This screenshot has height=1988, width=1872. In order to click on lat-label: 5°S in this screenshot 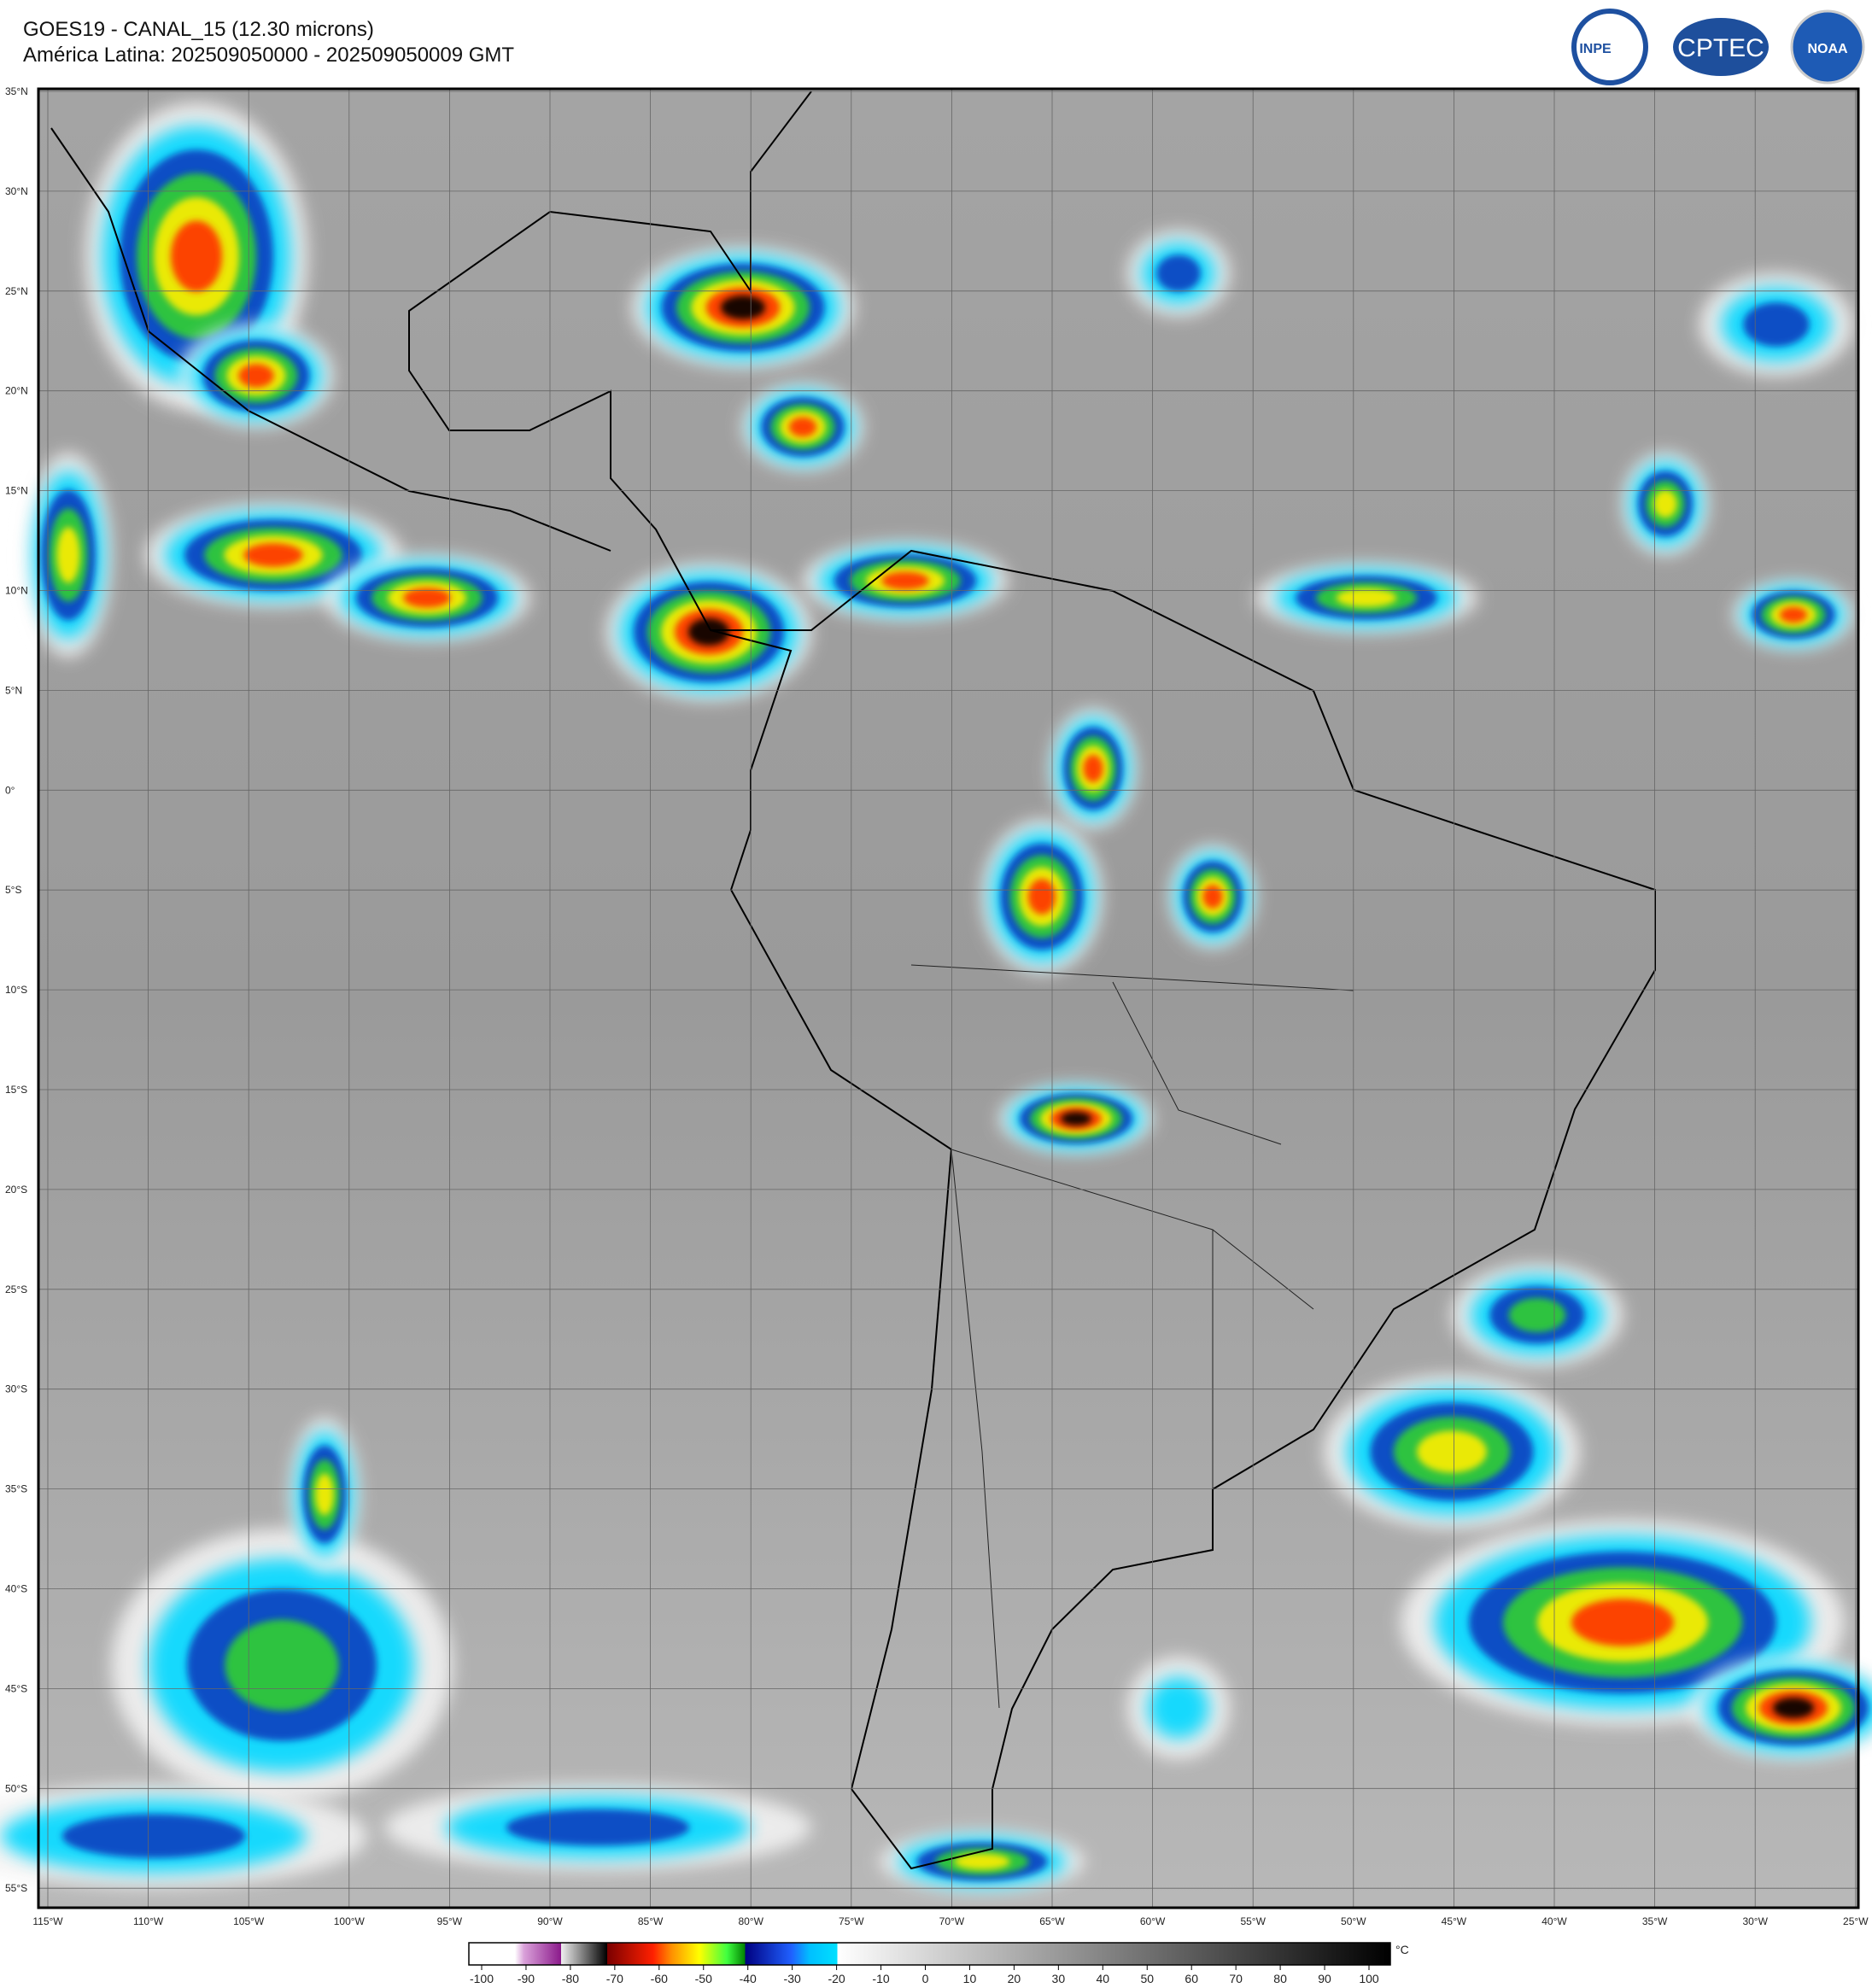, I will do `click(13, 890)`.